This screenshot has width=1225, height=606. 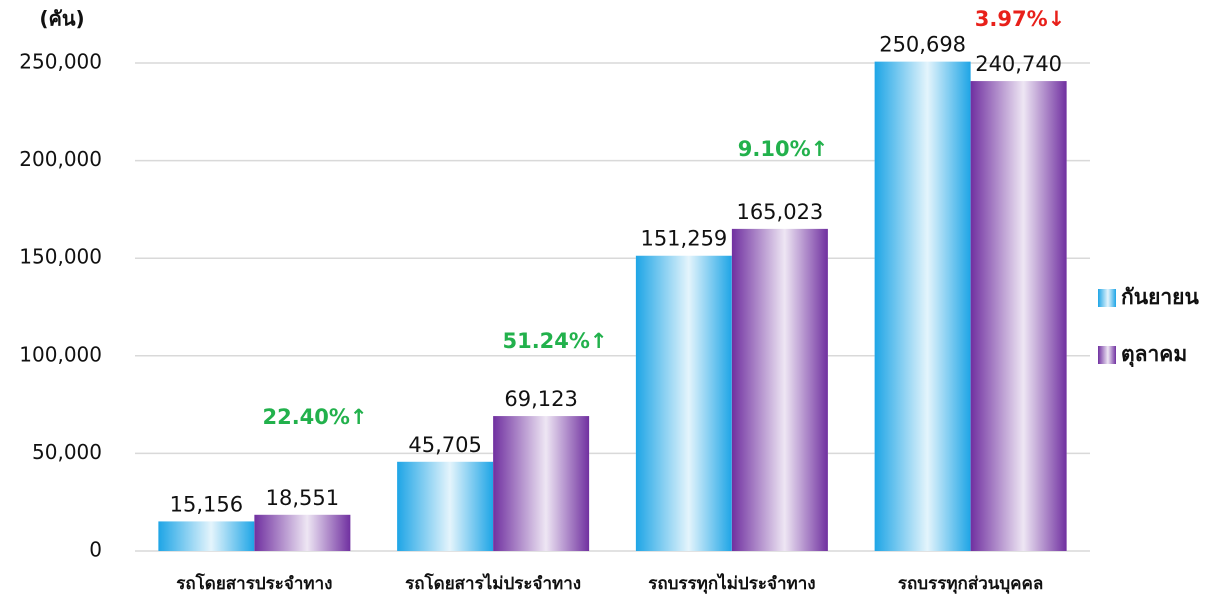 What do you see at coordinates (67, 452) in the screenshot?
I see `y-tick-label: 50,000` at bounding box center [67, 452].